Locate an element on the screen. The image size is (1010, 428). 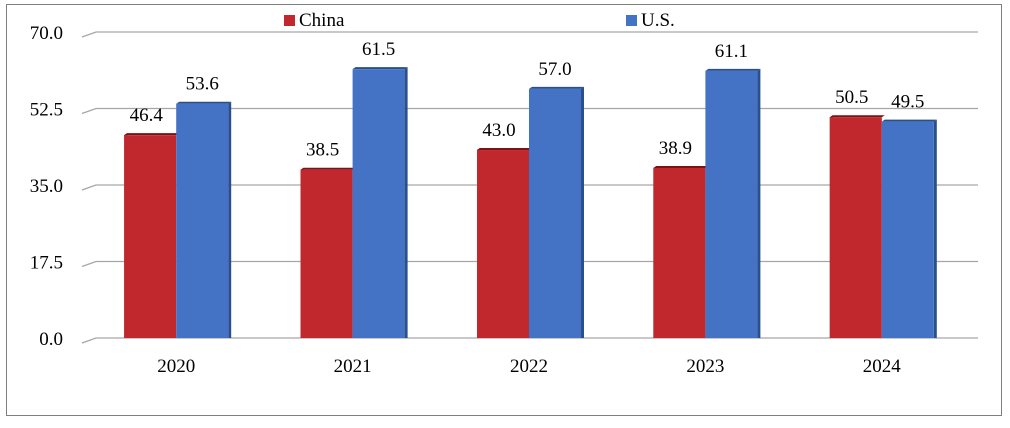
bar-china-2024 is located at coordinates (855, 227).